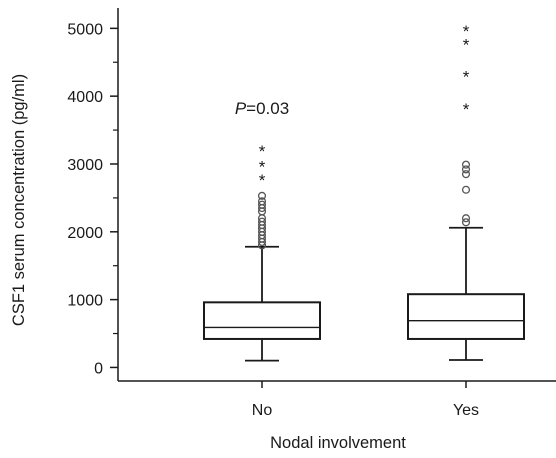 The width and height of the screenshot is (556, 458). Describe the element at coordinates (262, 410) in the screenshot. I see `x-tick-label: No` at that location.